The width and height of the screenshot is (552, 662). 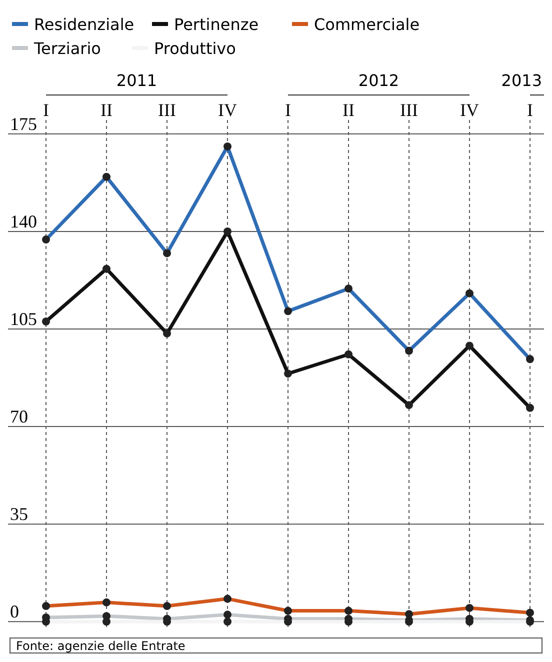 I want to click on legend-label: Produttivo, so click(x=195, y=48).